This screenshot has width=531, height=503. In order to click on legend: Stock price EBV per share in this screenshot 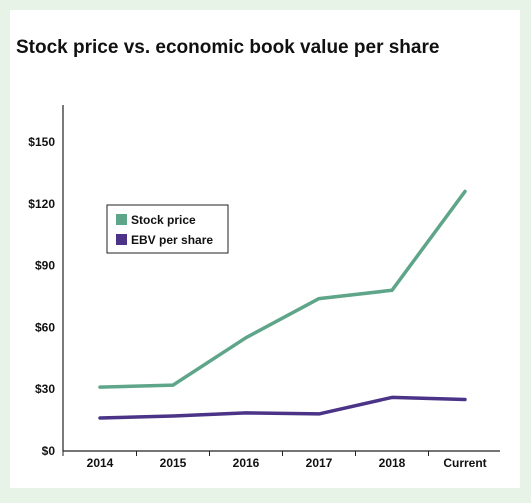, I will do `click(167, 229)`.